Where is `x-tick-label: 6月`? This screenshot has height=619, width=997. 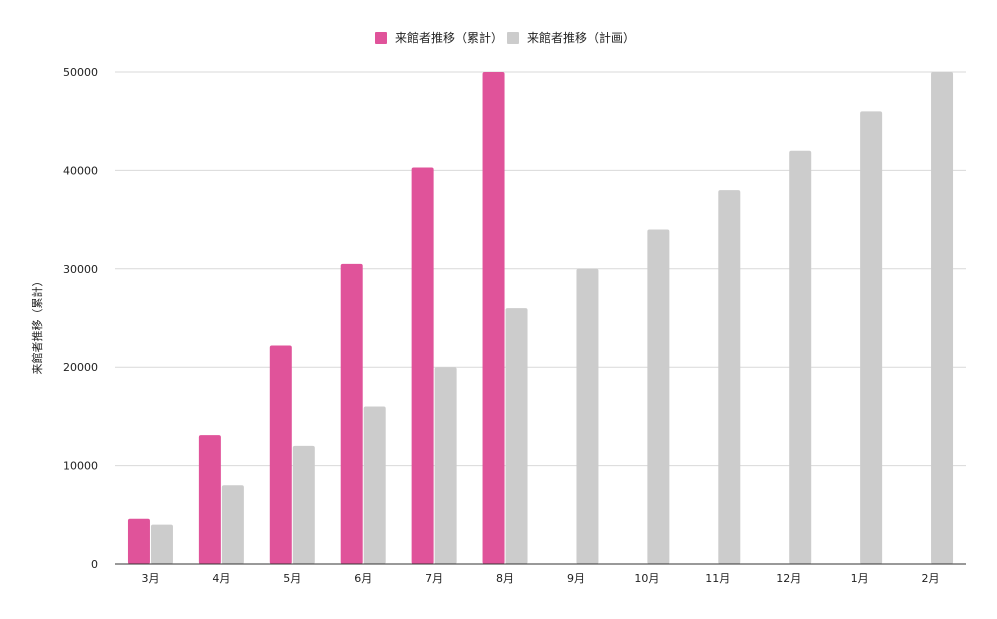 x-tick-label: 6月 is located at coordinates (363, 578).